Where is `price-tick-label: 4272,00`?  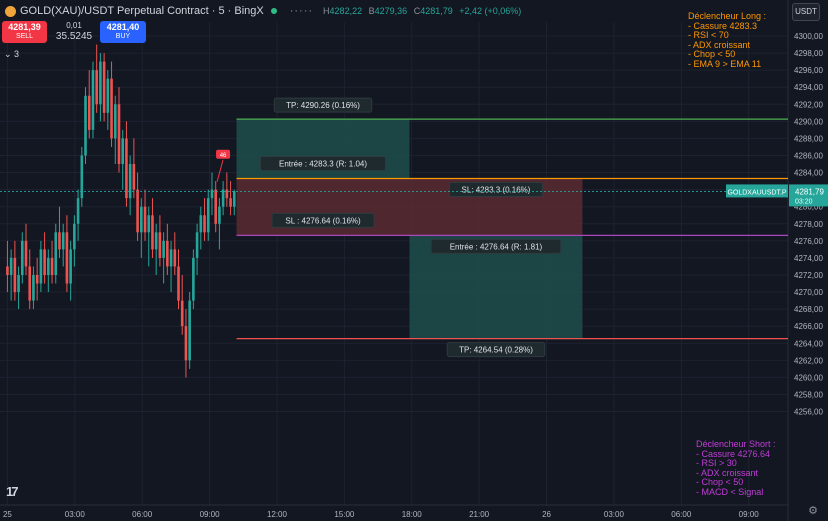 price-tick-label: 4272,00 is located at coordinates (808, 275).